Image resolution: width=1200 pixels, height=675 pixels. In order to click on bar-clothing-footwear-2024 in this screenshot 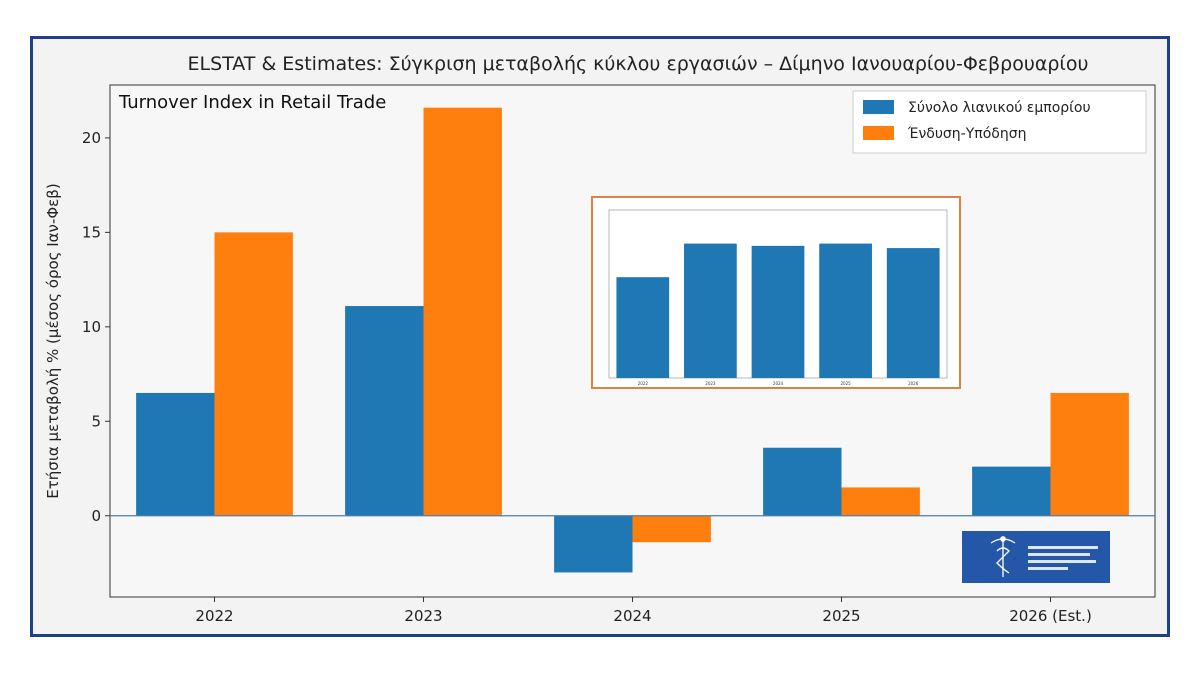, I will do `click(671, 529)`.